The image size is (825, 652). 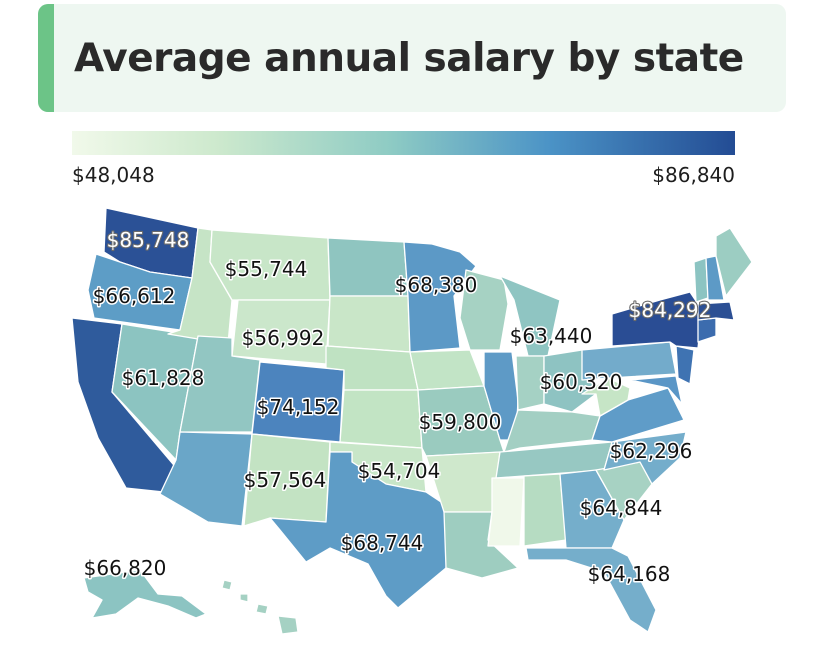 What do you see at coordinates (285, 480) in the screenshot?
I see `label-new-mexico: $57,564` at bounding box center [285, 480].